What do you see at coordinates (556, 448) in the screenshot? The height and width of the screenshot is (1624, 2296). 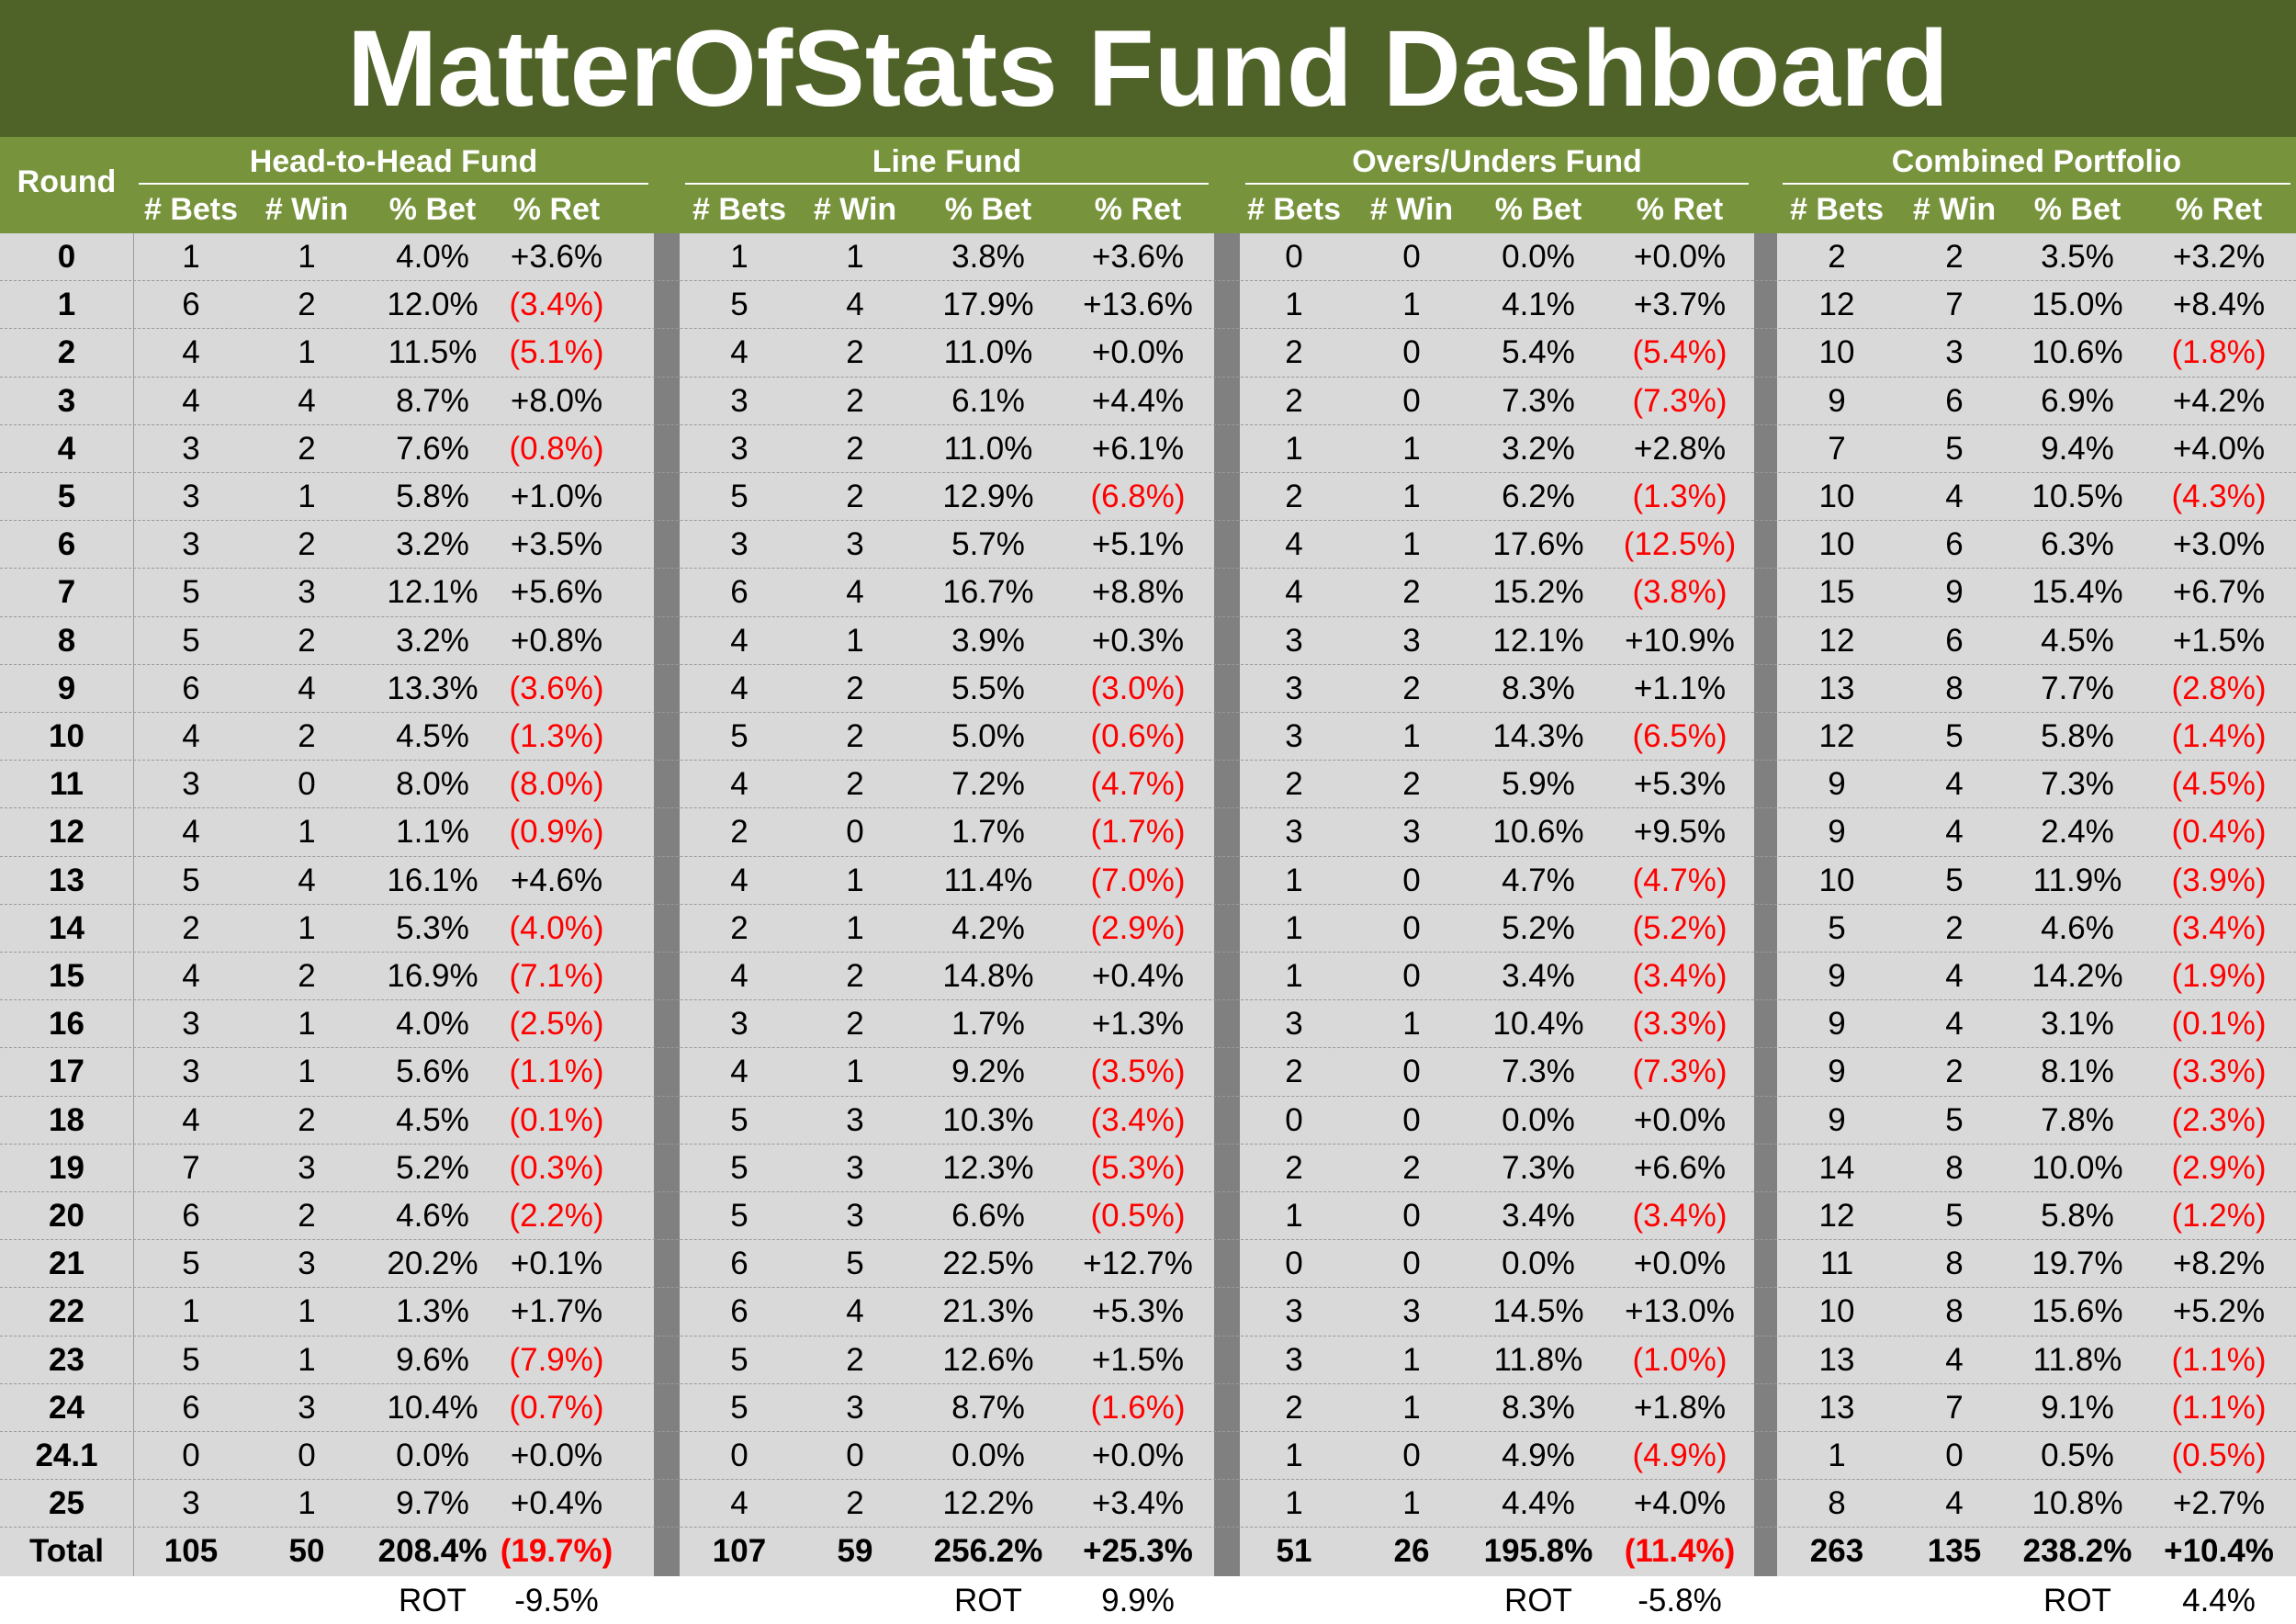 I see `head-to-head-pct-ret-cell: (0.8%)` at bounding box center [556, 448].